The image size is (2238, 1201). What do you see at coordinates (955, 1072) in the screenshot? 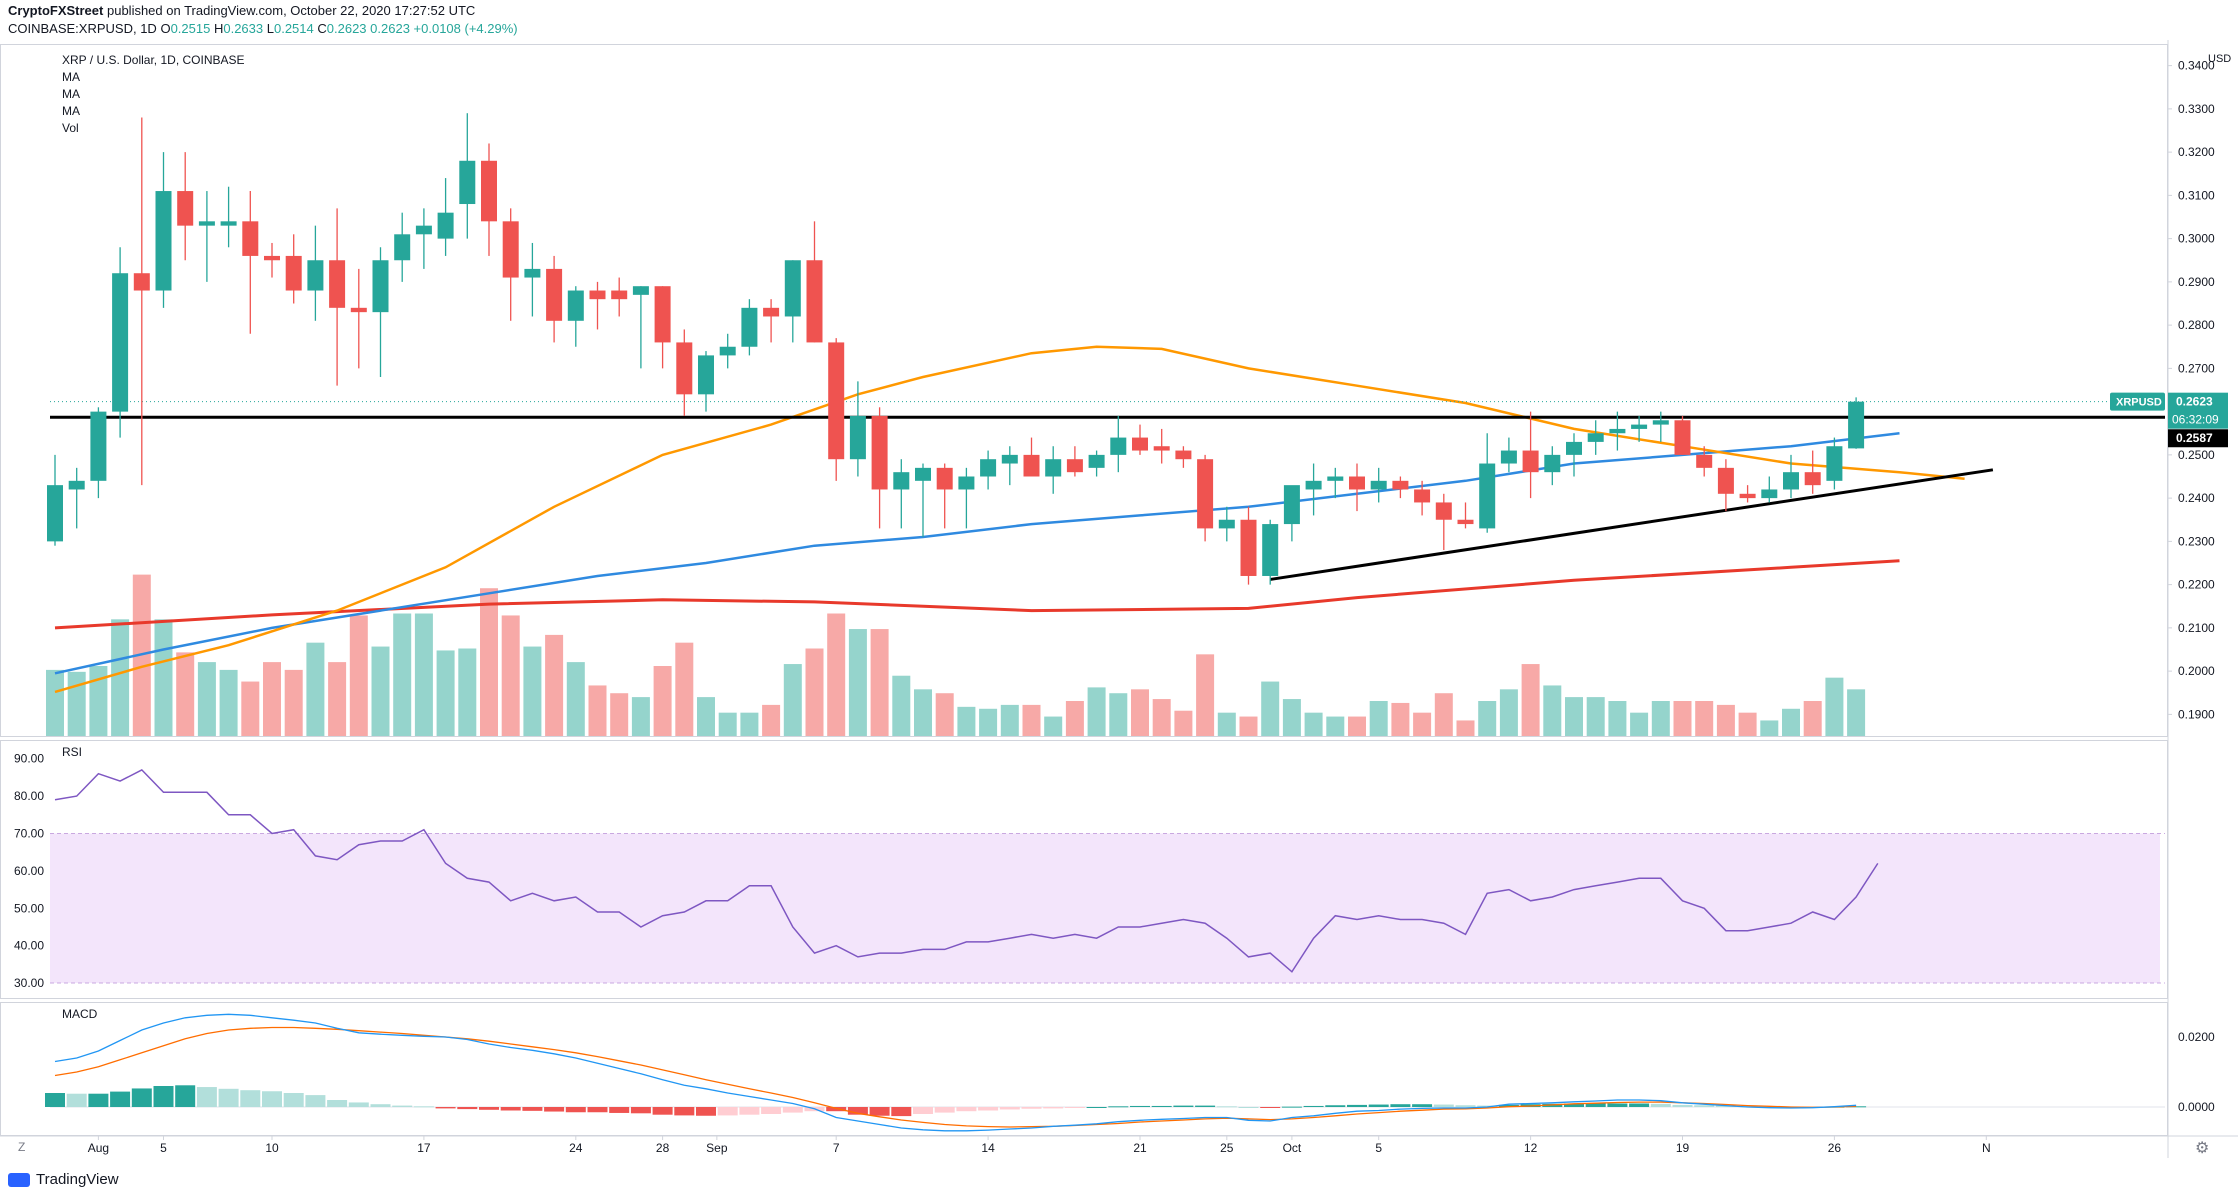
I see `macd-line` at bounding box center [955, 1072].